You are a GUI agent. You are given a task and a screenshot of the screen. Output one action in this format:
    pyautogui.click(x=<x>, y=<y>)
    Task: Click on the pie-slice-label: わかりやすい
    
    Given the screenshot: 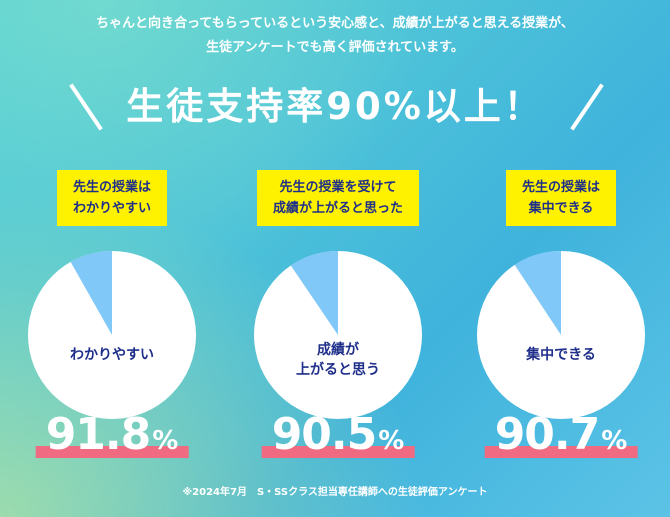 What is the action you would take?
    pyautogui.click(x=112, y=355)
    